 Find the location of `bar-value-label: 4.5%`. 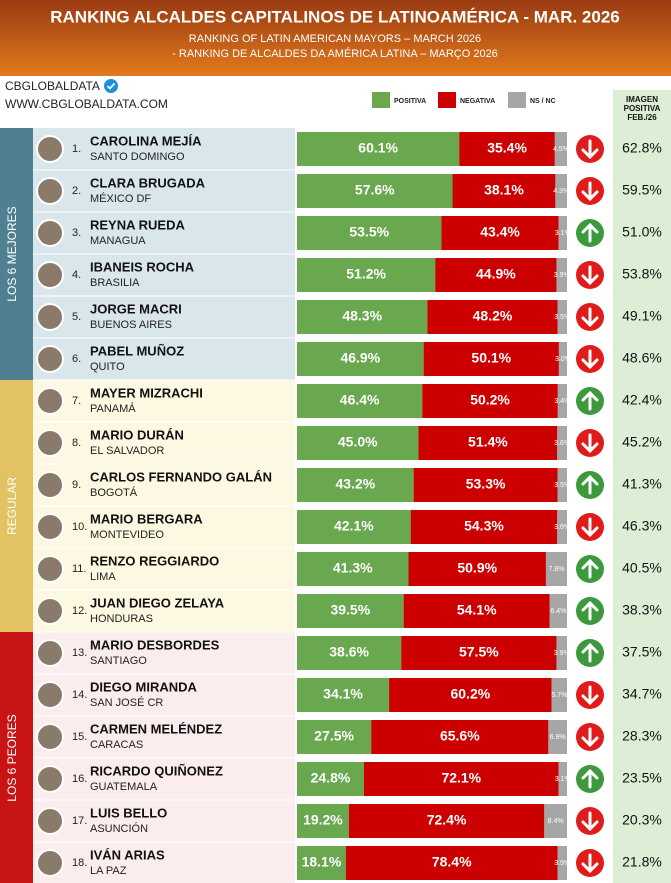

bar-value-label: 4.5% is located at coordinates (561, 149).